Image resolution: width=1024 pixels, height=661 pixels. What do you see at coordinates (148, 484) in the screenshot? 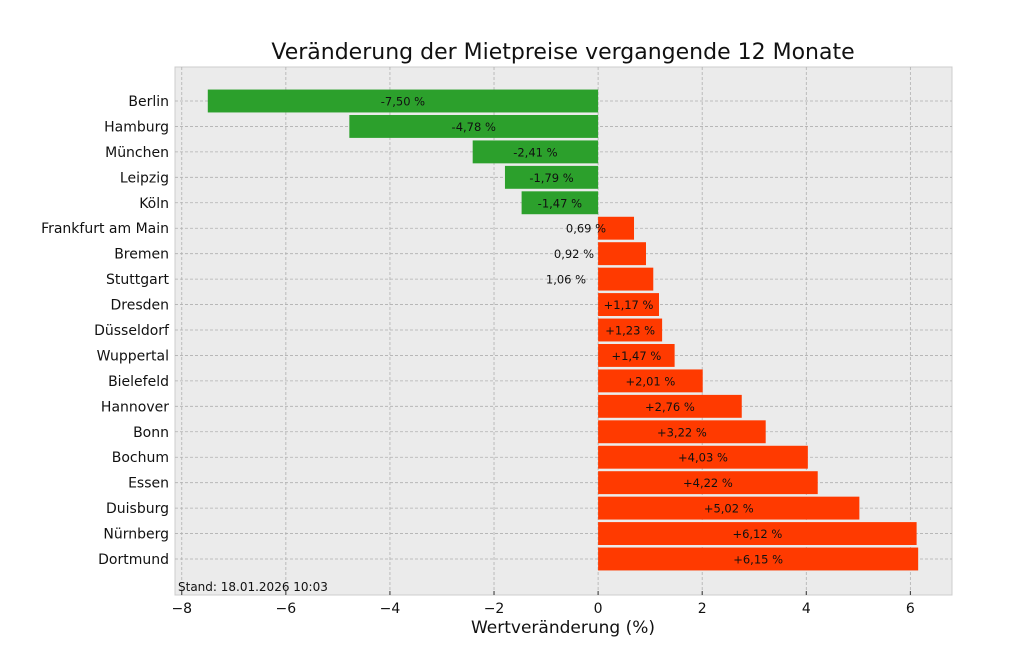
I see `category-label: Essen` at bounding box center [148, 484].